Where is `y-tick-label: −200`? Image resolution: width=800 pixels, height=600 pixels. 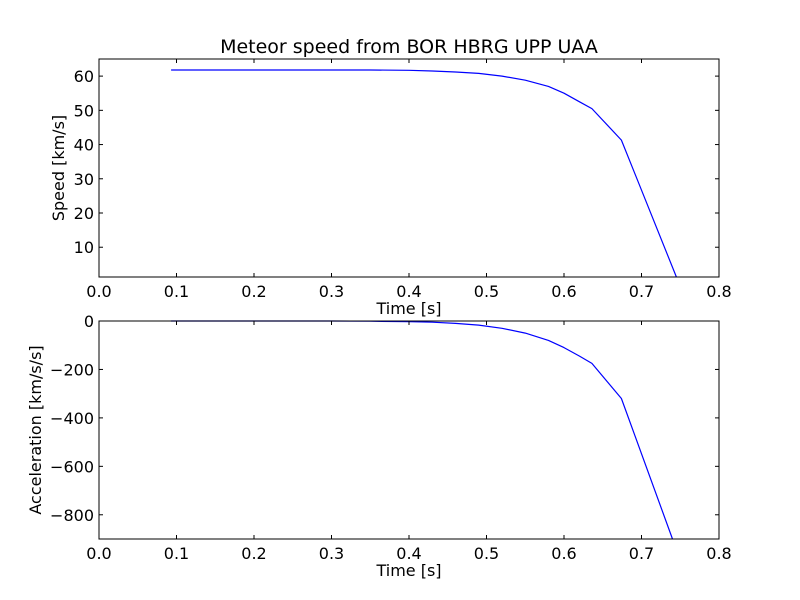 y-tick-label: −200 is located at coordinates (72, 369).